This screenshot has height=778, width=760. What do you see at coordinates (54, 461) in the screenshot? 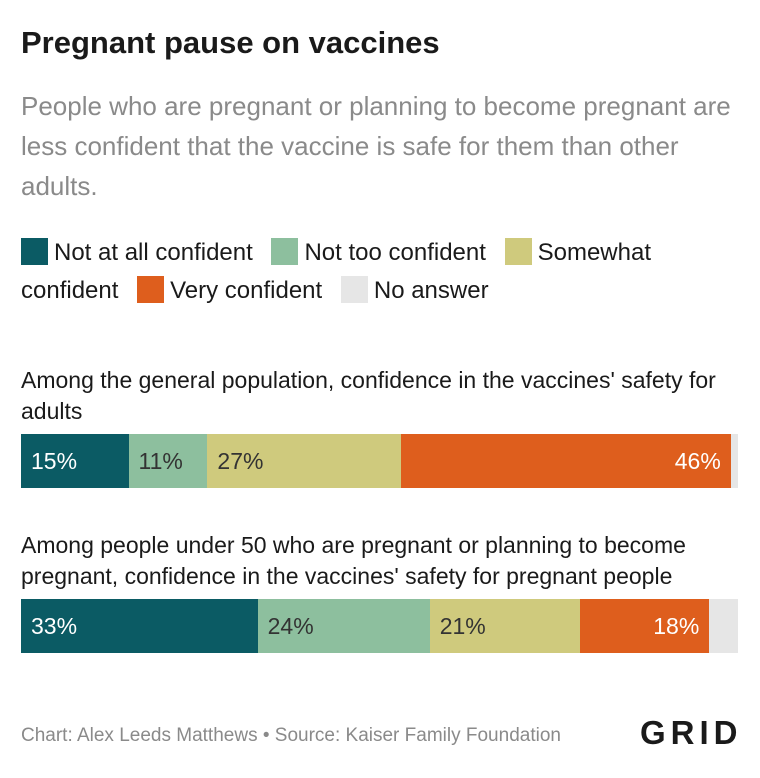
I see `data-label: 15%` at bounding box center [54, 461].